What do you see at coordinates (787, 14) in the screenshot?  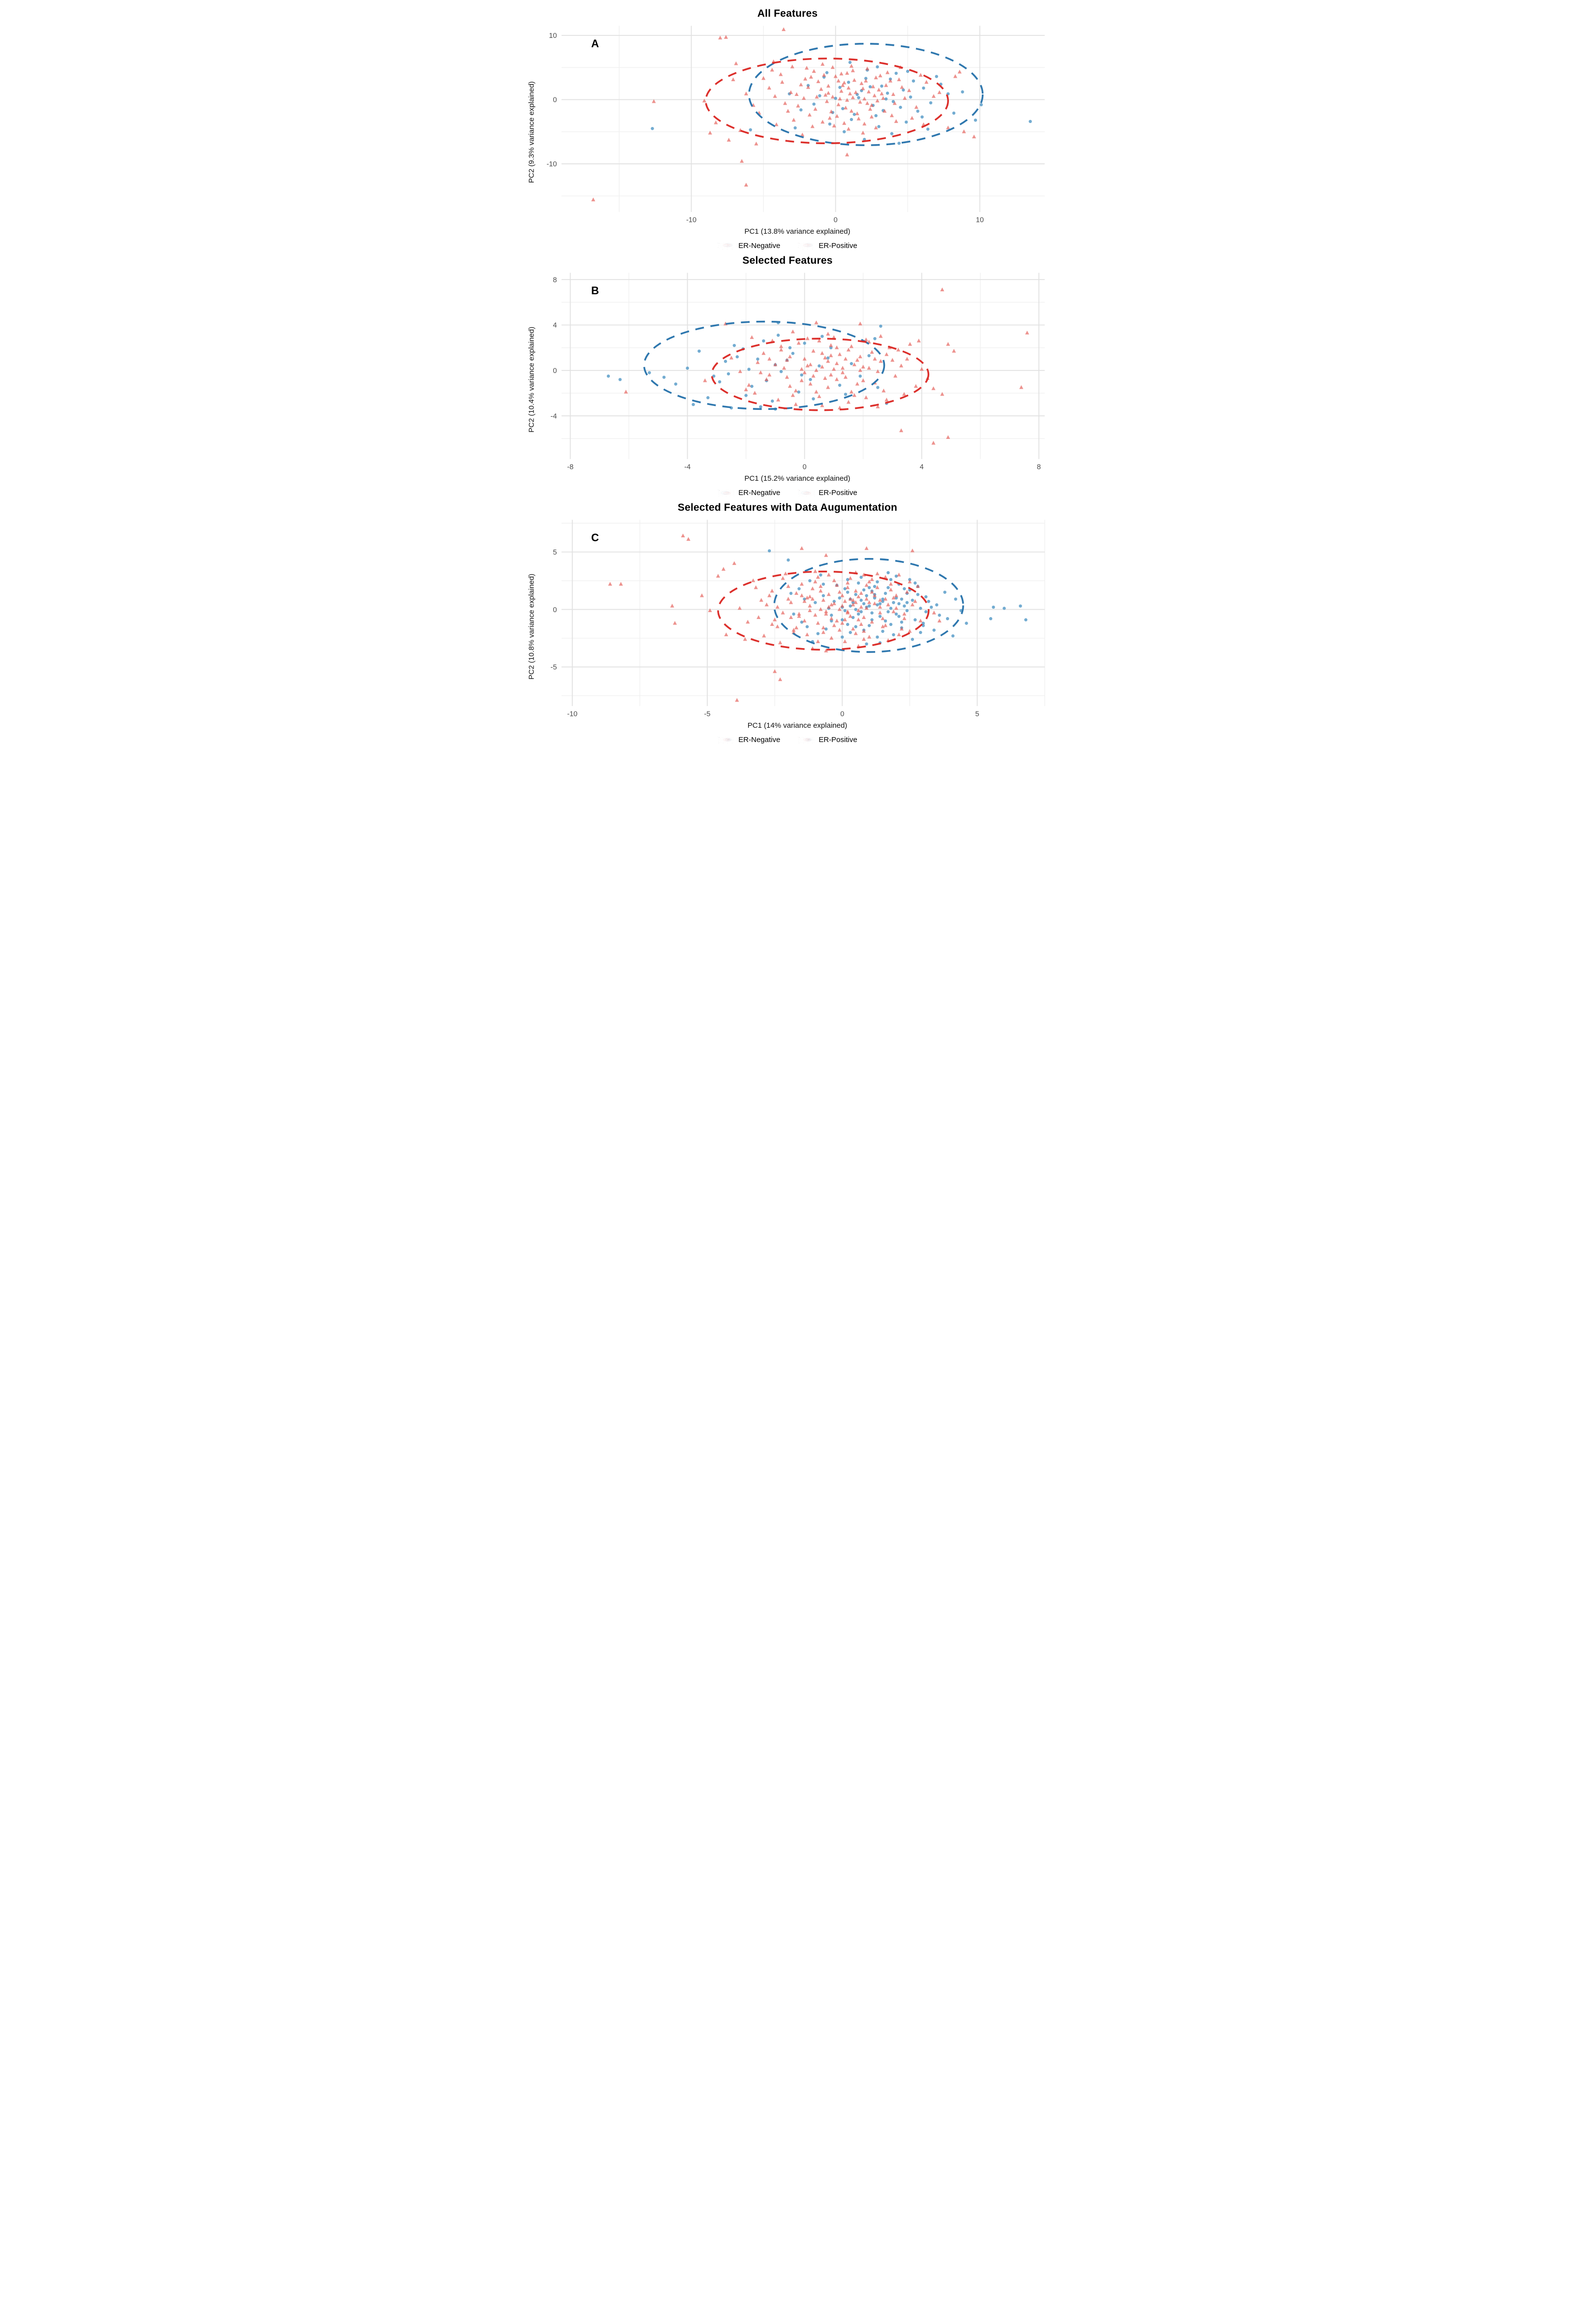 I see `panel-title: All Features` at bounding box center [787, 14].